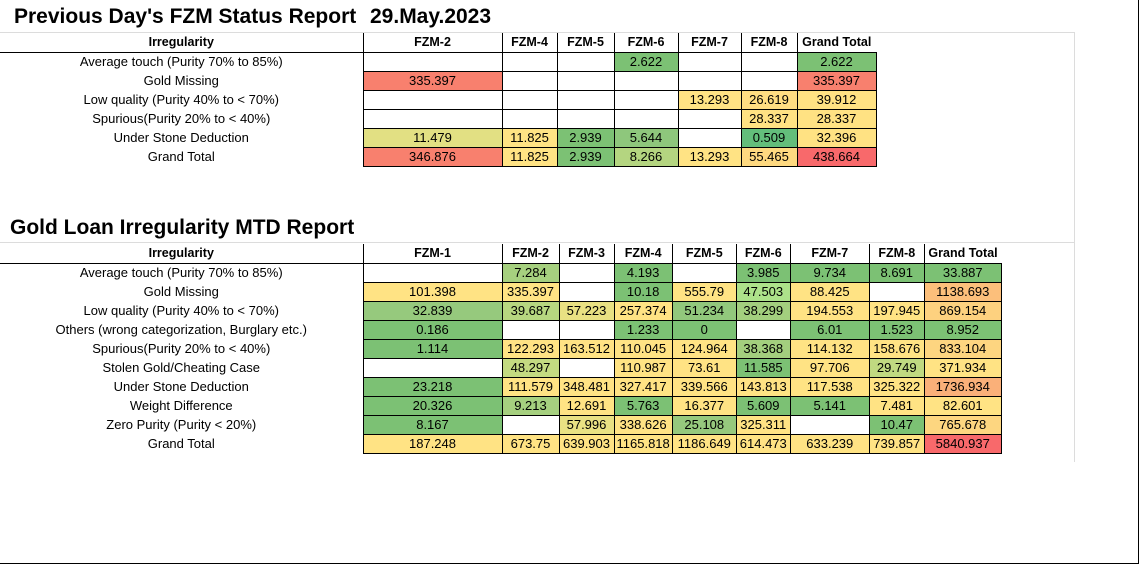 Image resolution: width=1139 pixels, height=564 pixels. Describe the element at coordinates (962, 424) in the screenshot. I see `value-cell: 765.678` at that location.